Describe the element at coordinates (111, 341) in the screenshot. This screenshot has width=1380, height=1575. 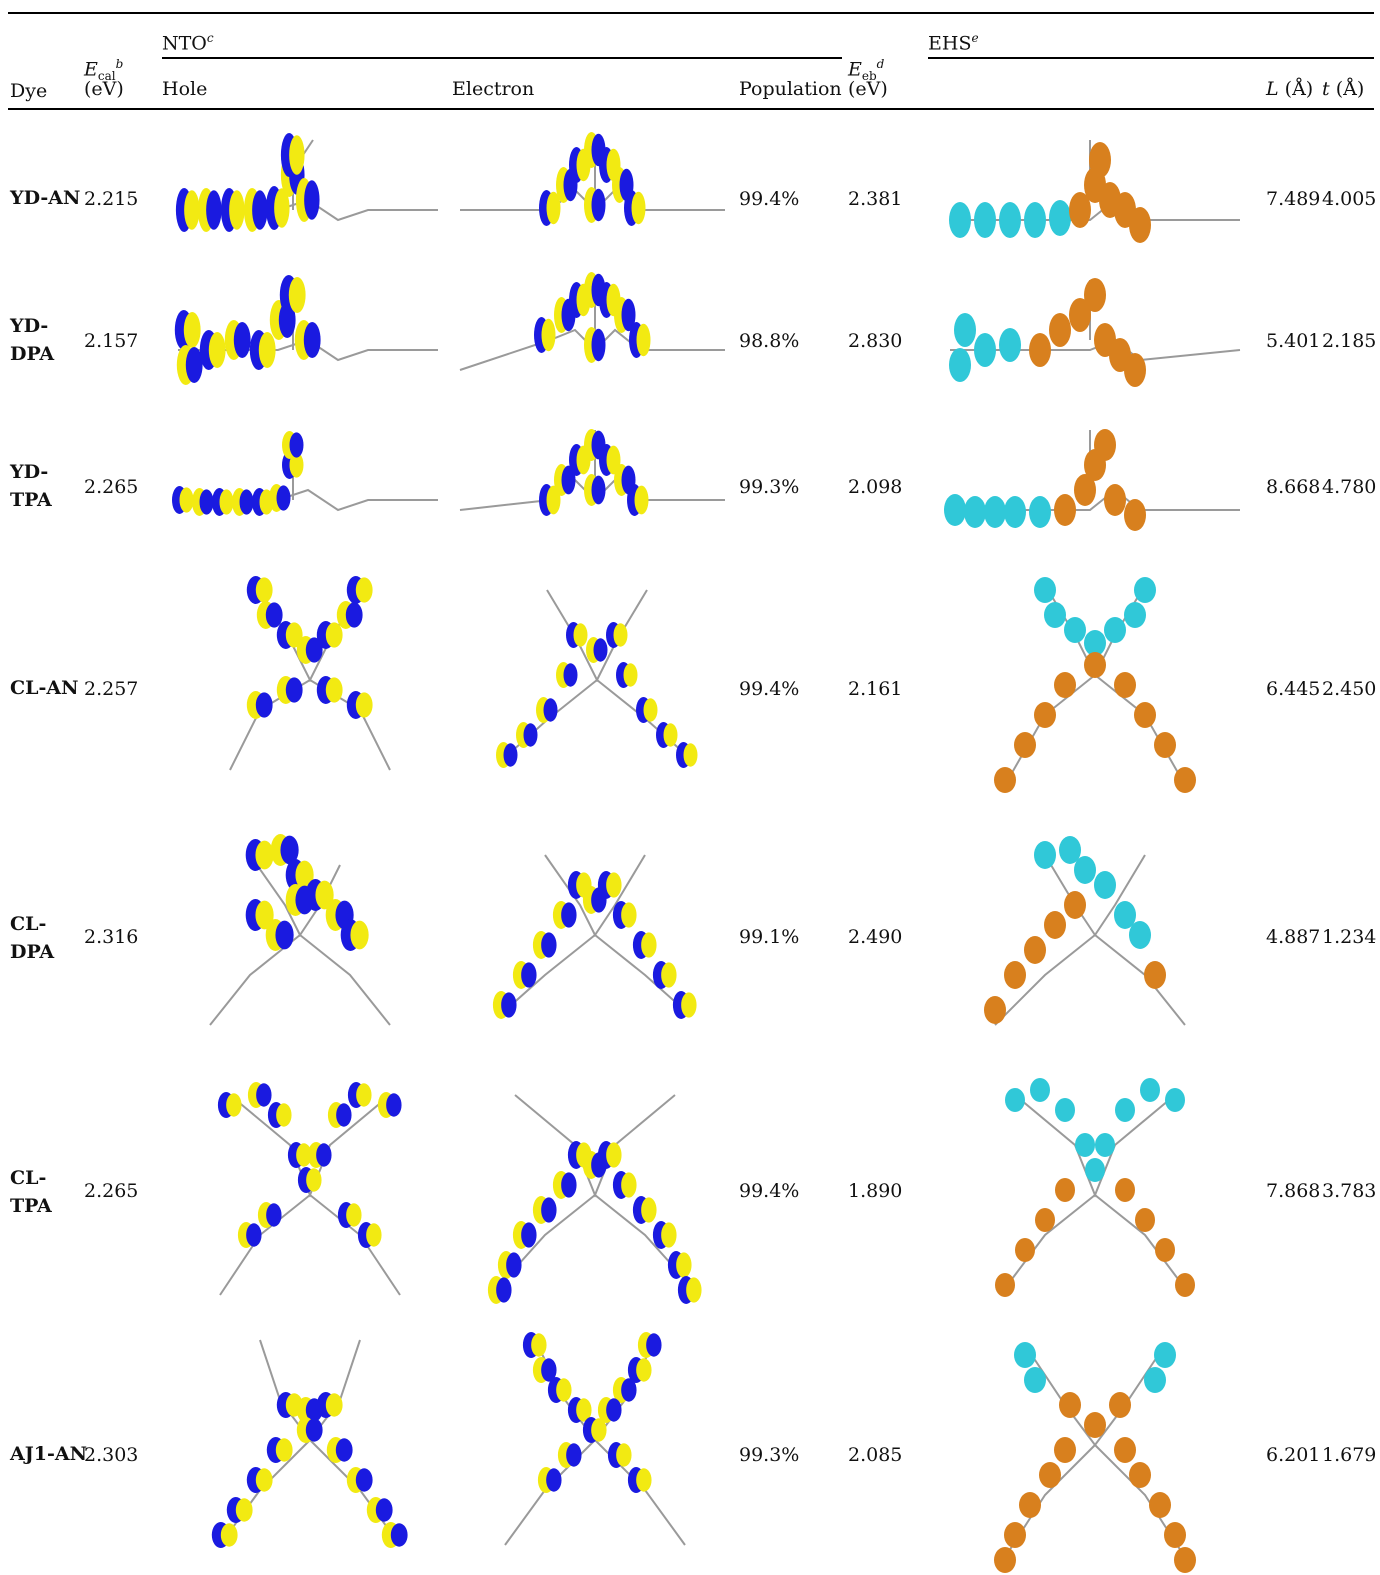
I see `ecal-value: 2.157` at that location.